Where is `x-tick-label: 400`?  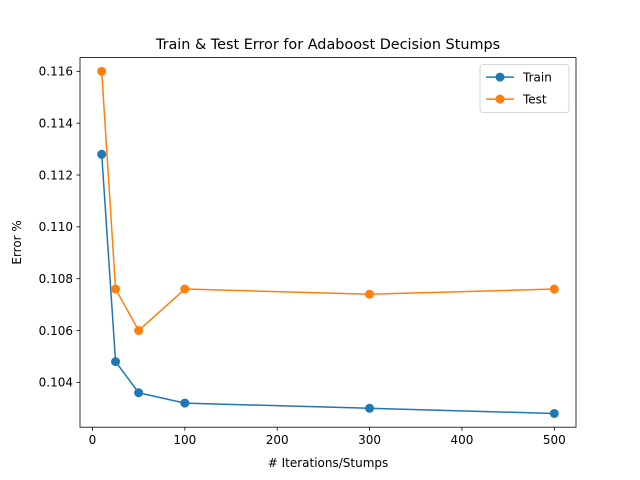
x-tick-label: 400 is located at coordinates (461, 440).